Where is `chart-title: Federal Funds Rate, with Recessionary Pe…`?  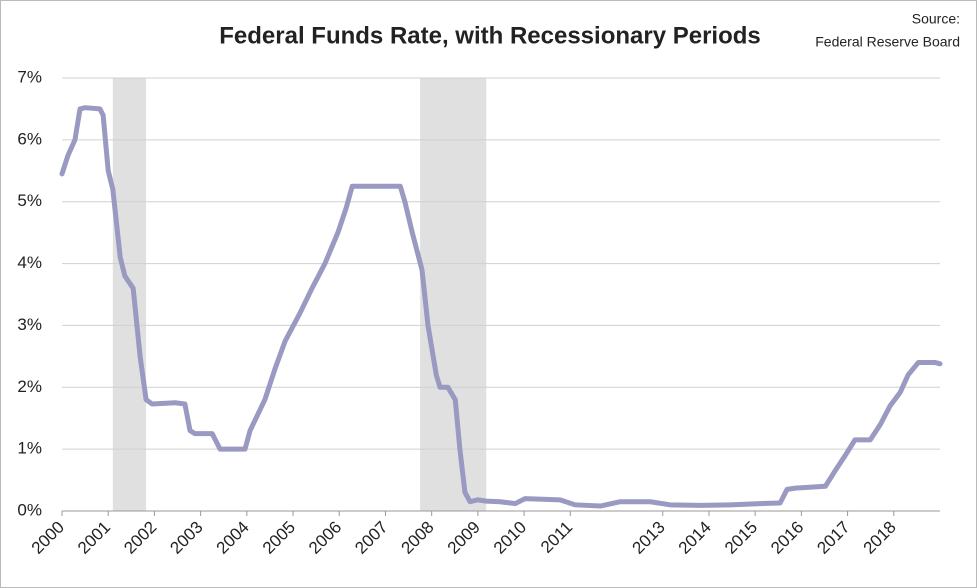 chart-title: Federal Funds Rate, with Recessionary Pe… is located at coordinates (490, 35).